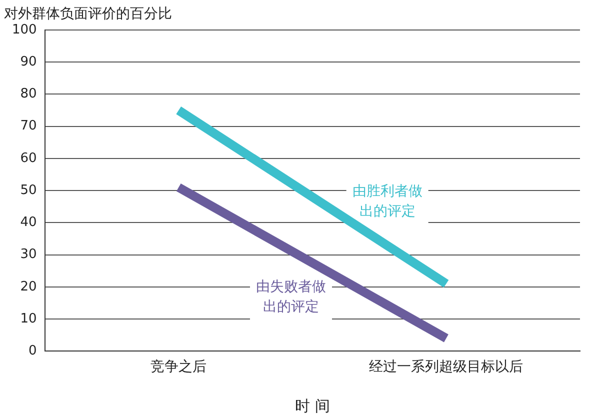 The width and height of the screenshot is (600, 420). What do you see at coordinates (24, 30) in the screenshot?
I see `y-tick-label: 100` at bounding box center [24, 30].